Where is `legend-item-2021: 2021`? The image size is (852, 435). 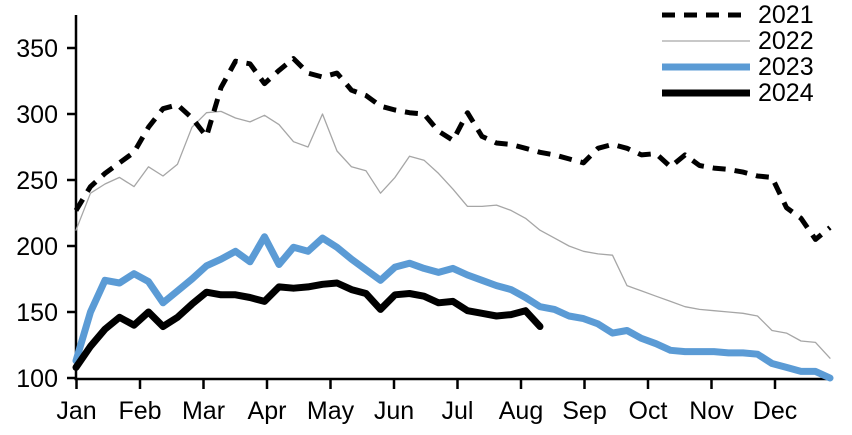 legend-item-2021: 2021 is located at coordinates (755, 15).